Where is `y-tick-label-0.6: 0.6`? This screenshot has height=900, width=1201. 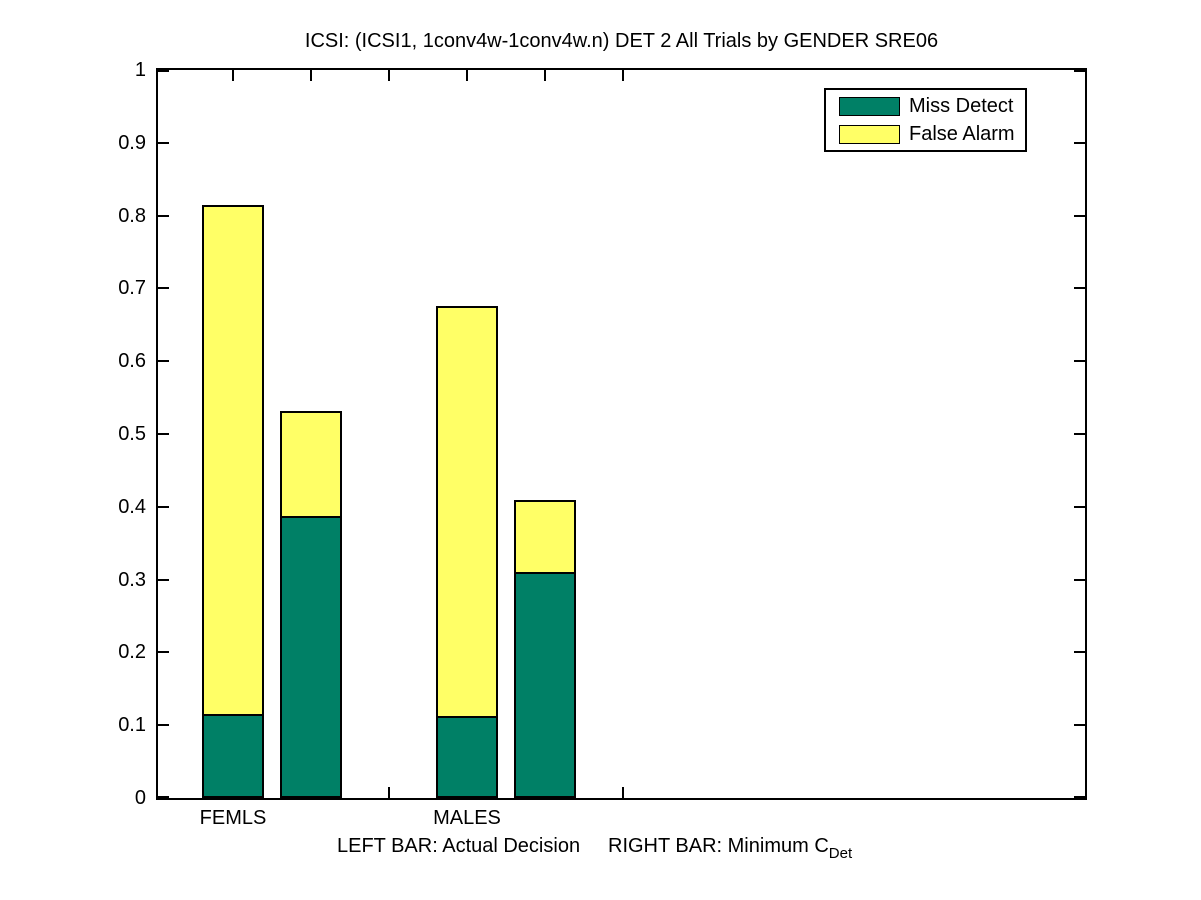
y-tick-label-0.6: 0.6 is located at coordinates (132, 361).